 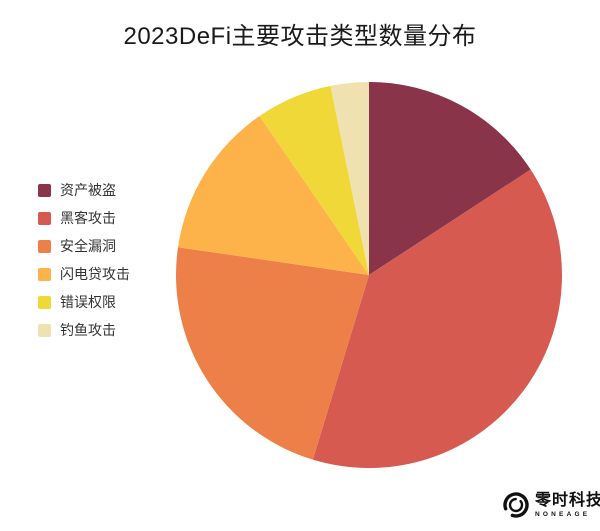 I want to click on legend-label: 资产被盗, so click(x=88, y=190).